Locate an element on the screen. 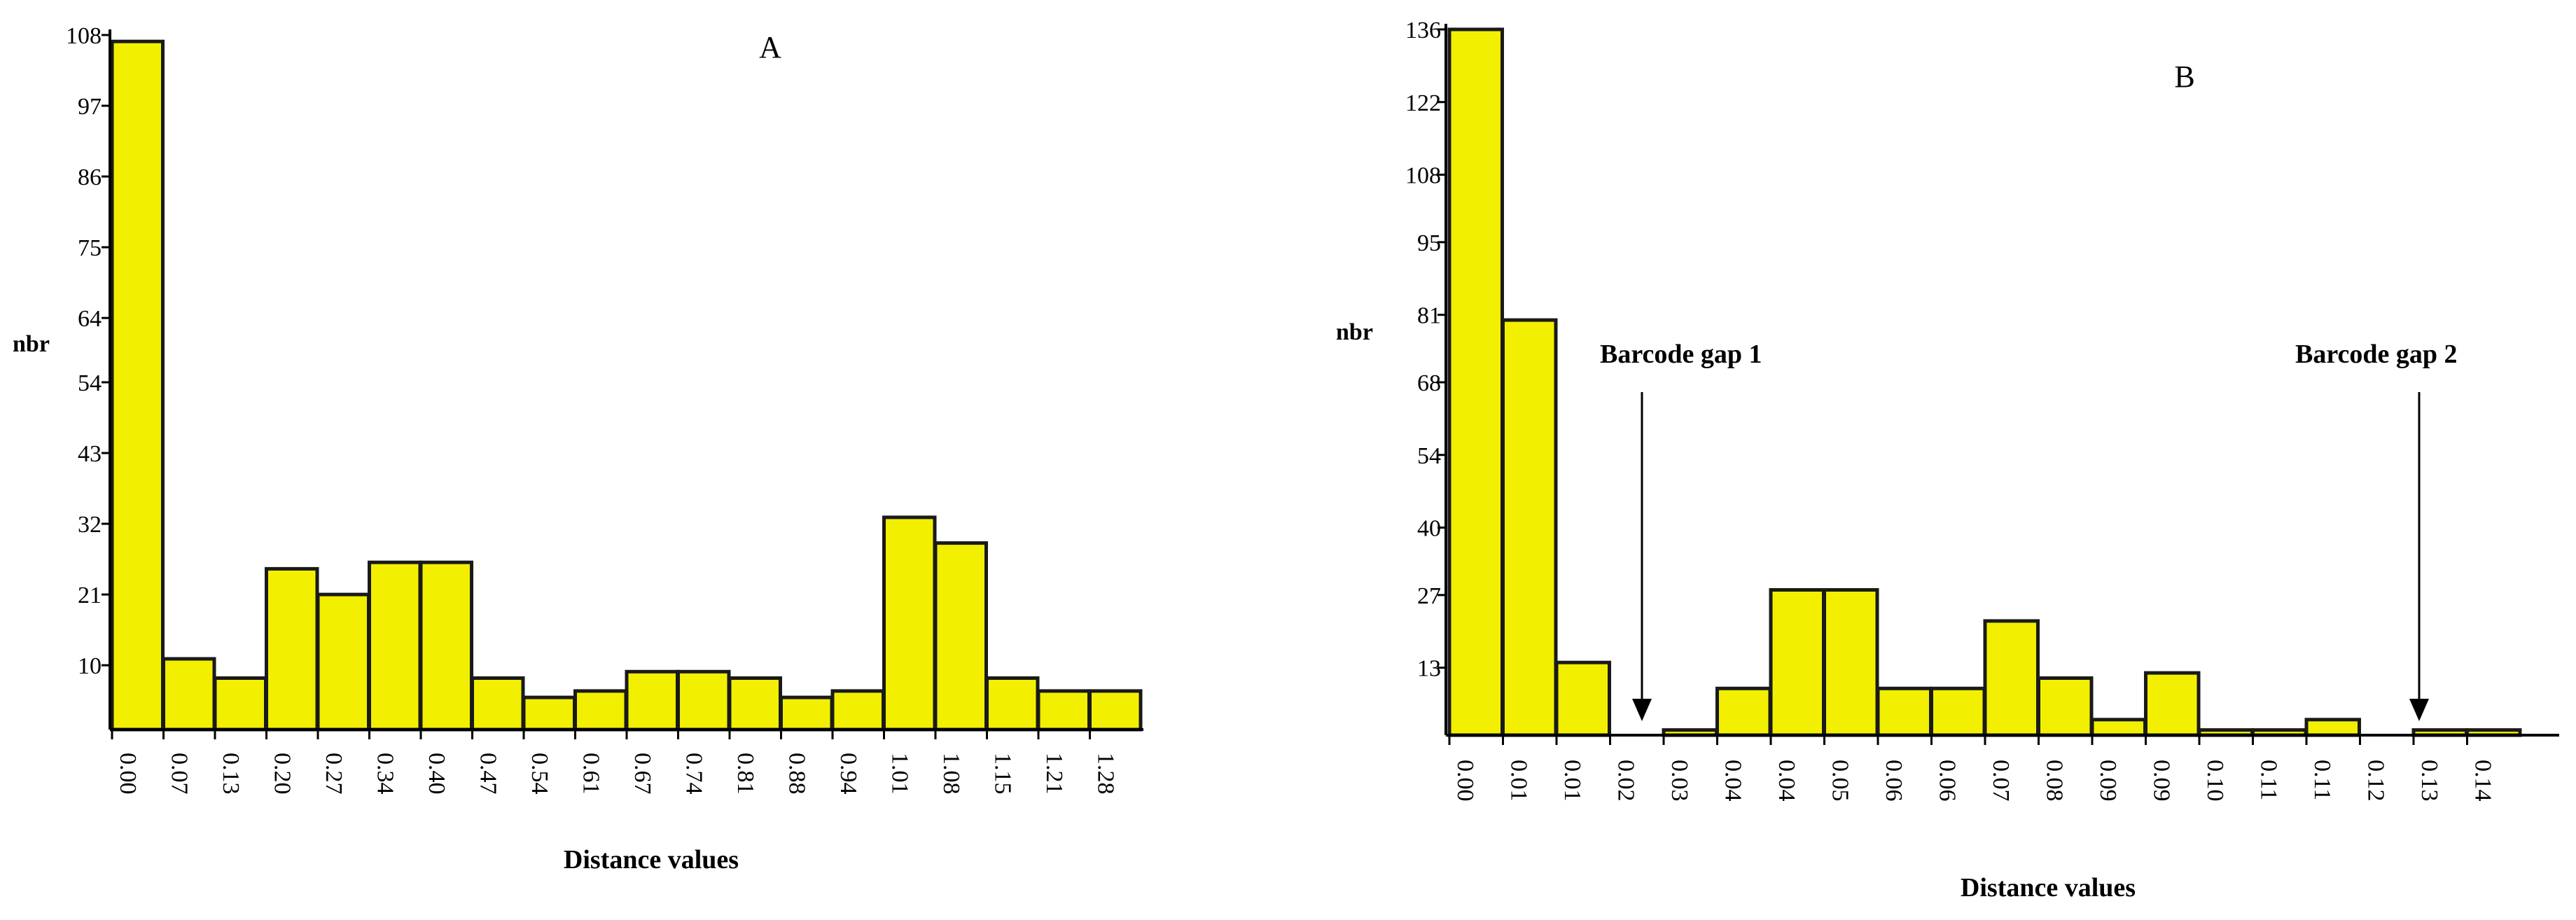  barcode-gap-2-label: Barcode gap 2 is located at coordinates (2376, 354).